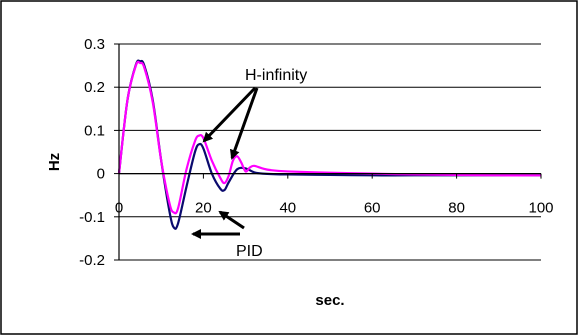 The image size is (578, 335). I want to click on y-tick-label: -0.2, so click(92, 260).